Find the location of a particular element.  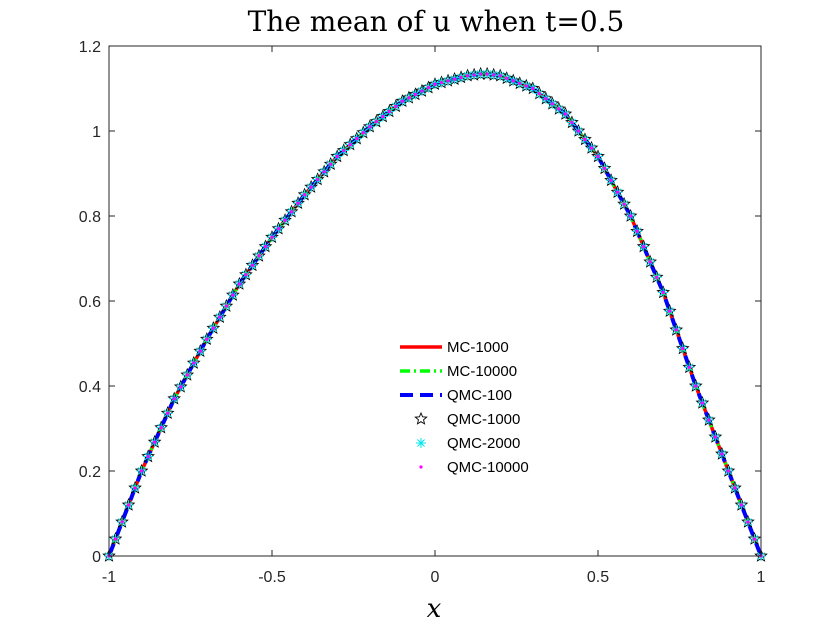

y-tick-label: 0.2 is located at coordinates (90, 472).